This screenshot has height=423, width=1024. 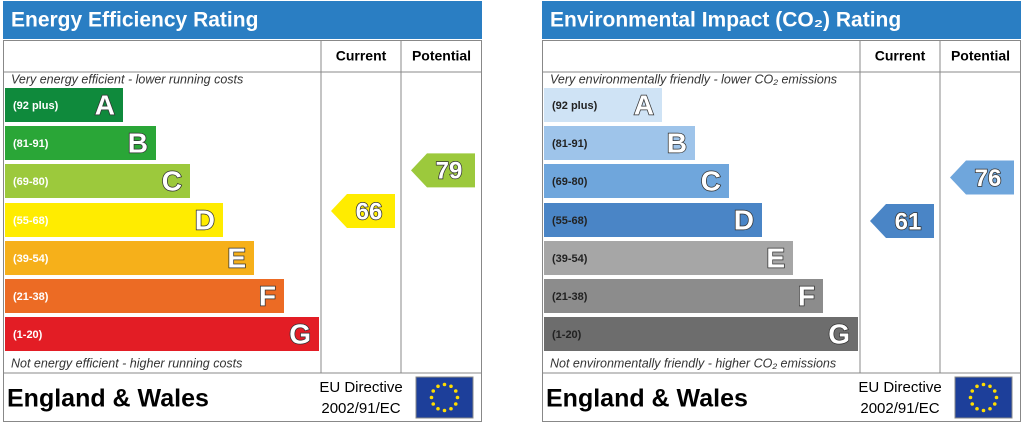 I want to click on rating-value: 76, so click(x=988, y=178).